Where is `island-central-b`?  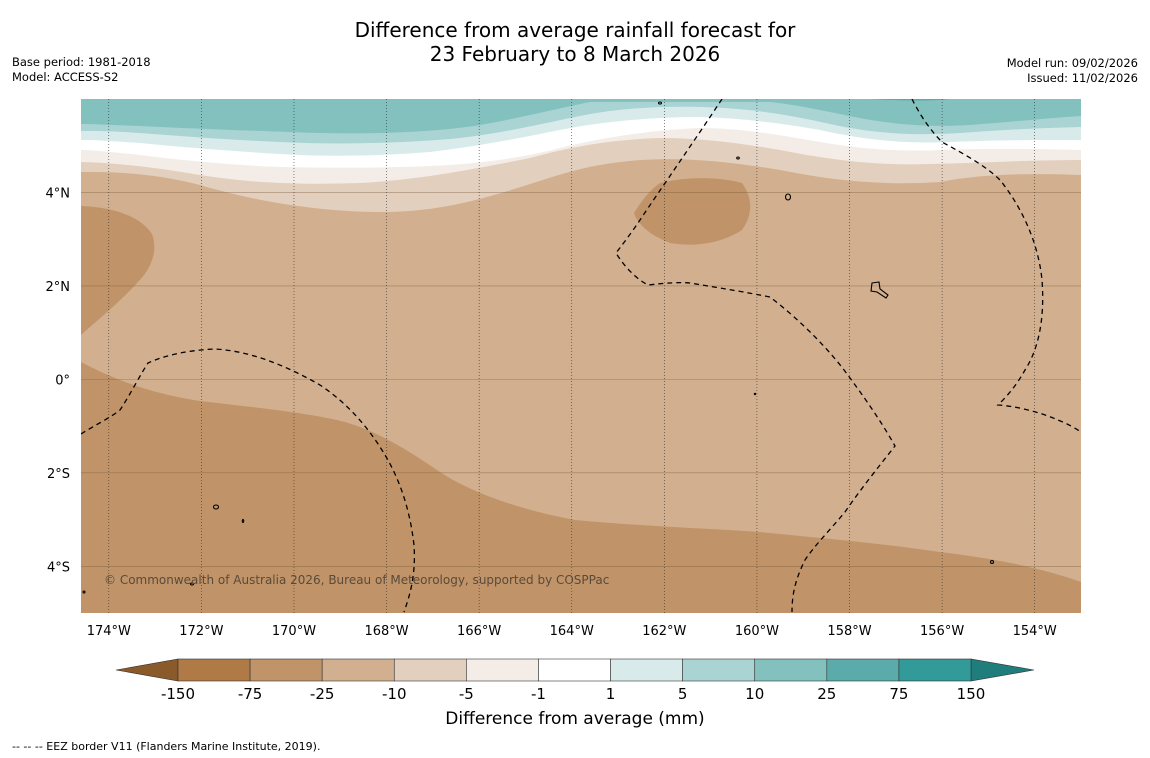 island-central-b is located at coordinates (788, 197).